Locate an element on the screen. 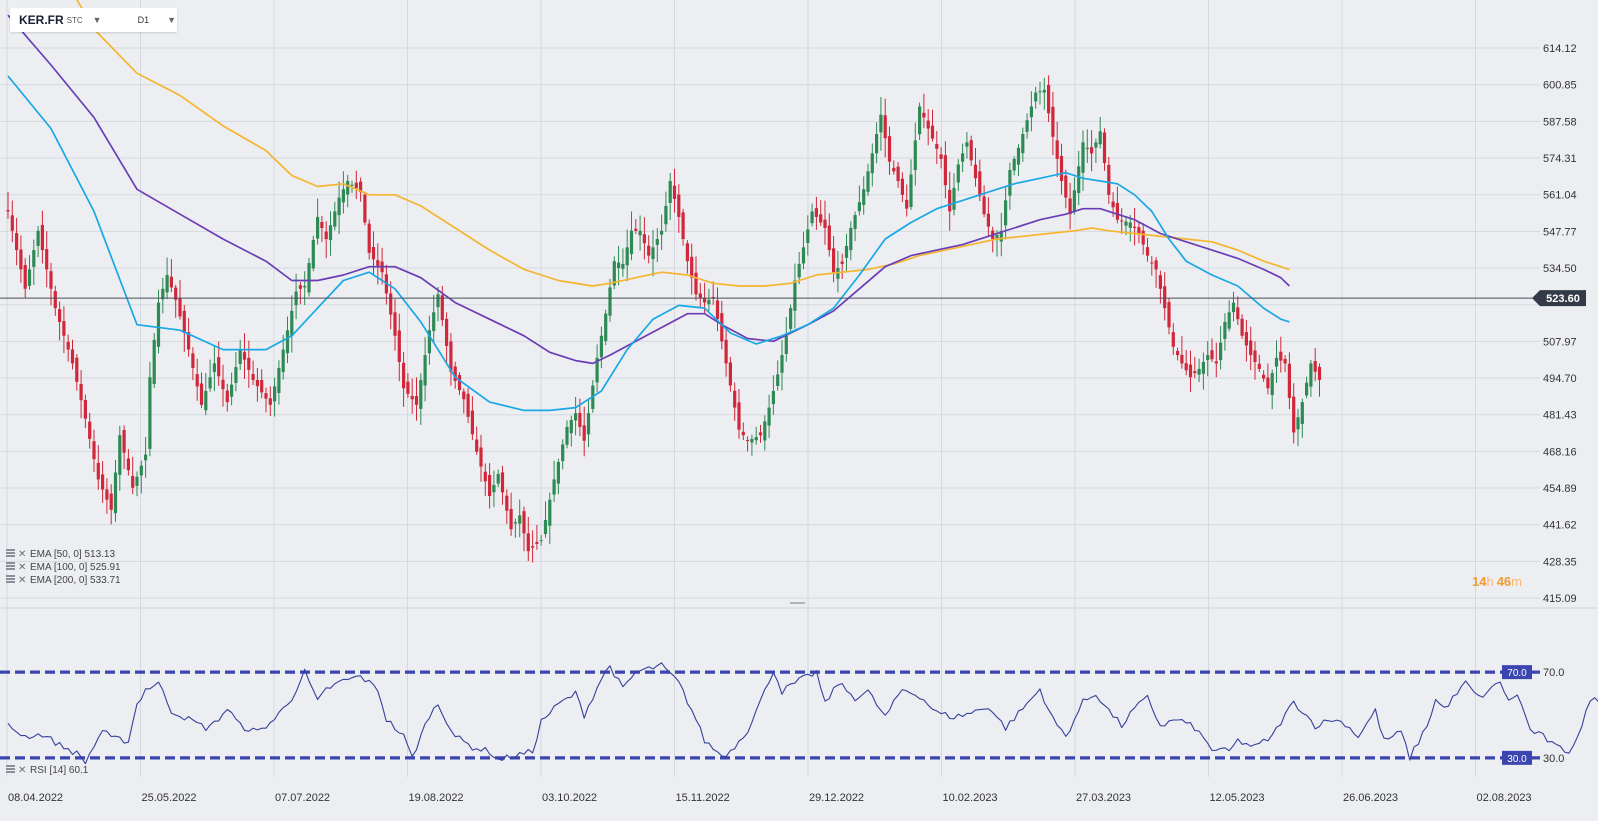 The height and width of the screenshot is (821, 1598). x-tick-label: 12.05.2023 is located at coordinates (1237, 798).